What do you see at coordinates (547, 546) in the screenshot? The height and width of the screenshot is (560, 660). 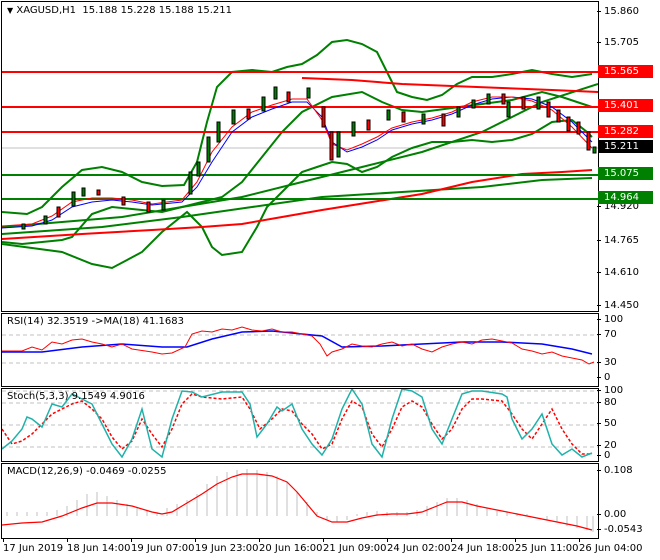 I see `time-tick: 25 Jun 11:00` at bounding box center [547, 546].